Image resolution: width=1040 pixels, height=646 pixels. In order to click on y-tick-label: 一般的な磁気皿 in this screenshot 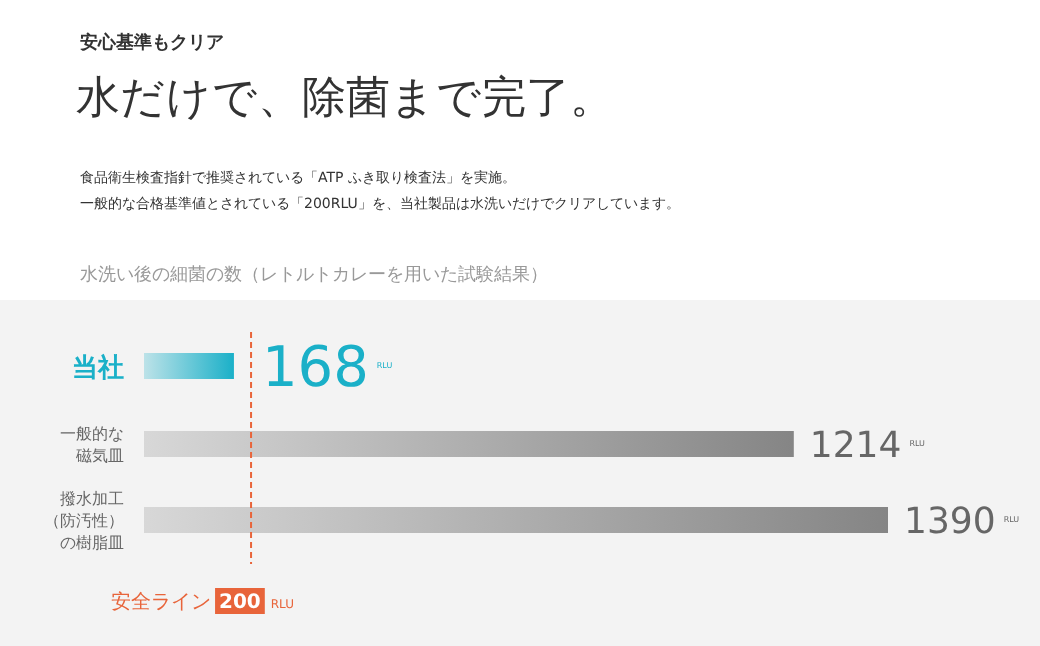, I will do `click(92, 445)`.